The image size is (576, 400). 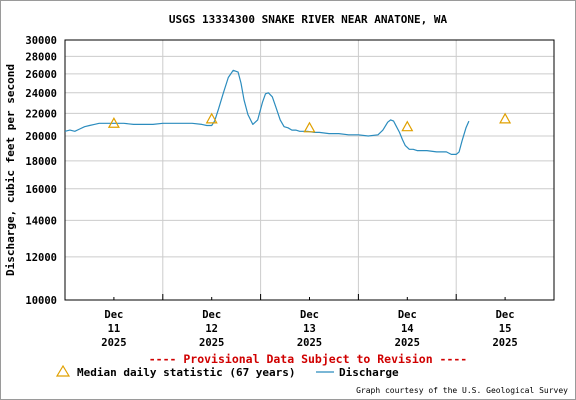 What do you see at coordinates (369, 372) in the screenshot?
I see `legend-discharge-label: Discharge` at bounding box center [369, 372].